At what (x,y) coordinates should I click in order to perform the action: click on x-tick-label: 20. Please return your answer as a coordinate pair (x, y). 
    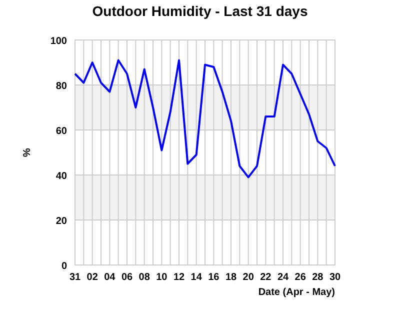
    Looking at the image, I should click on (248, 277).